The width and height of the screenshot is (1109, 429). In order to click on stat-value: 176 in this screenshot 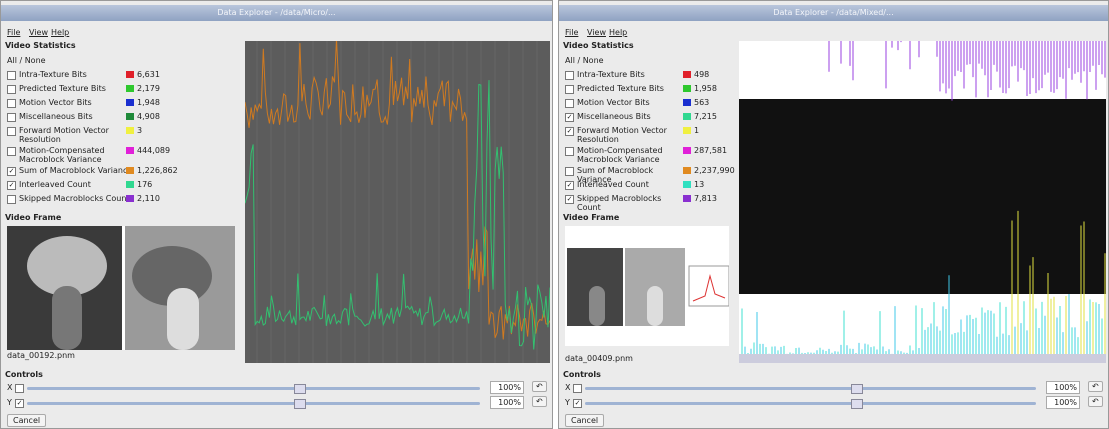, I will do `click(145, 184)`.